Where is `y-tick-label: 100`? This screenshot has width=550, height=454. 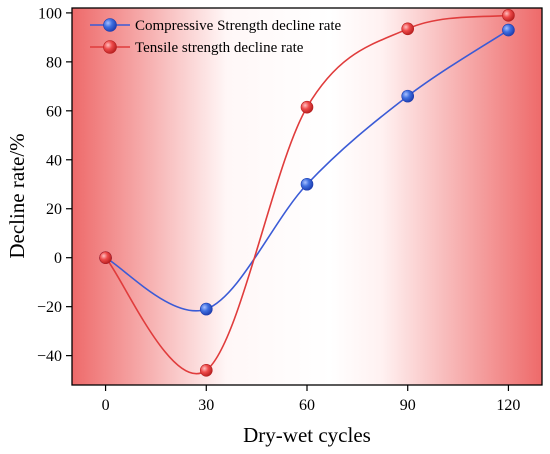 y-tick-label: 100 is located at coordinates (50, 13).